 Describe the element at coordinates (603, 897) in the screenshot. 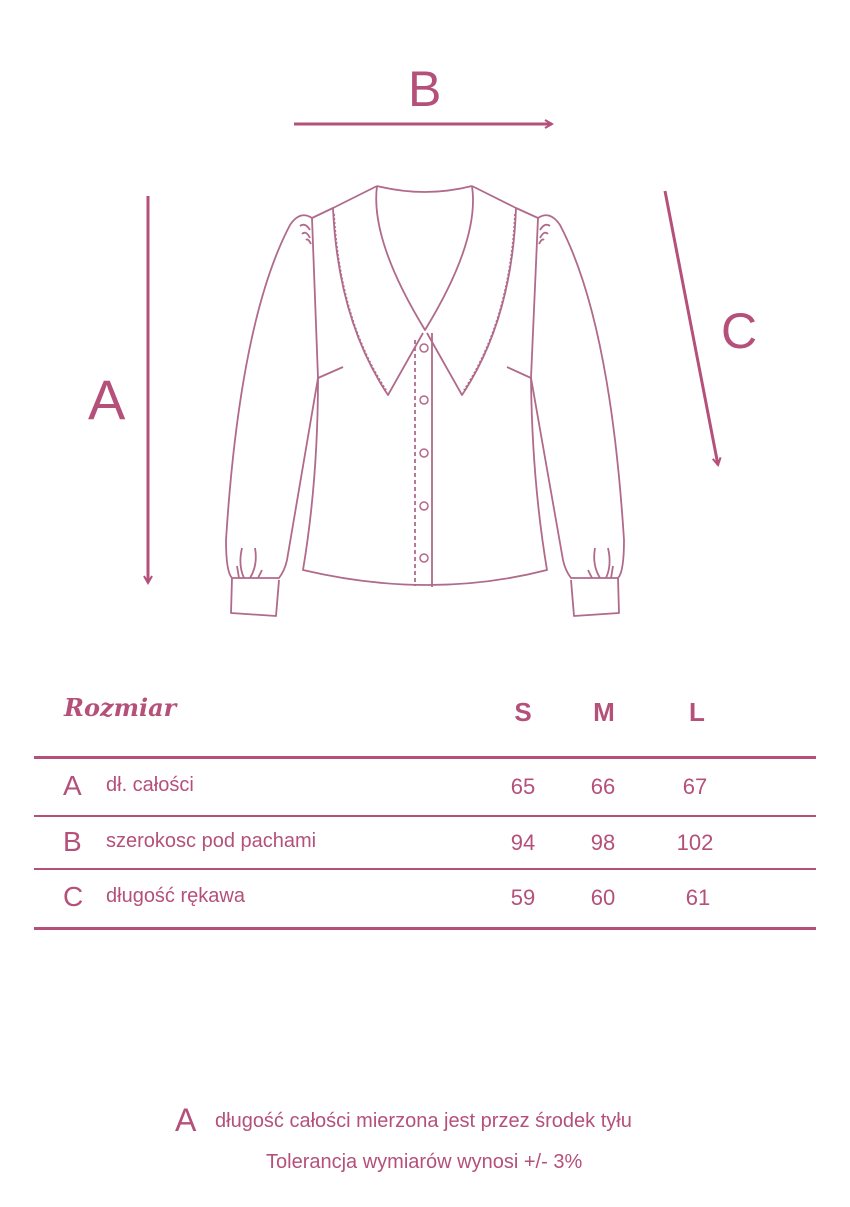

I see `value-m: 60` at that location.